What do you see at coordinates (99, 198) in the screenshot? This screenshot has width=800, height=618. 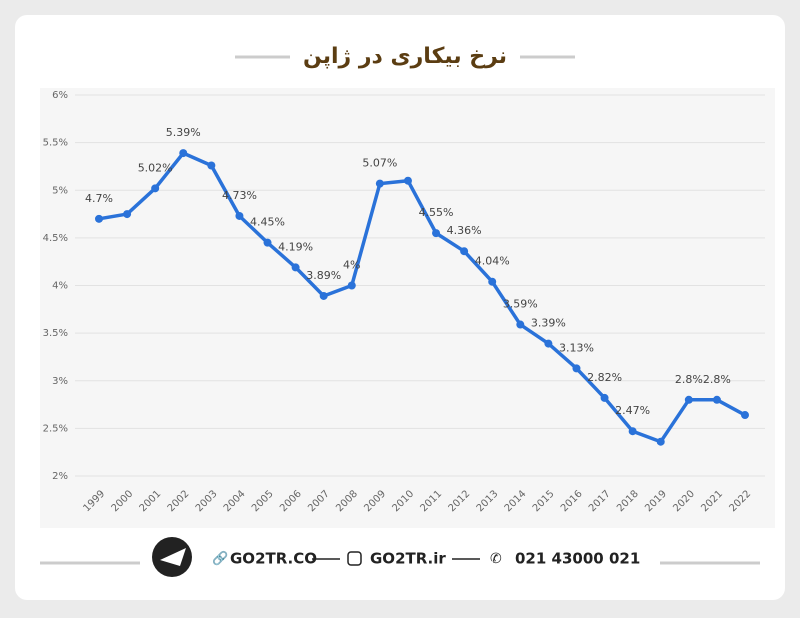 I see `data-label: 4.7%` at bounding box center [99, 198].